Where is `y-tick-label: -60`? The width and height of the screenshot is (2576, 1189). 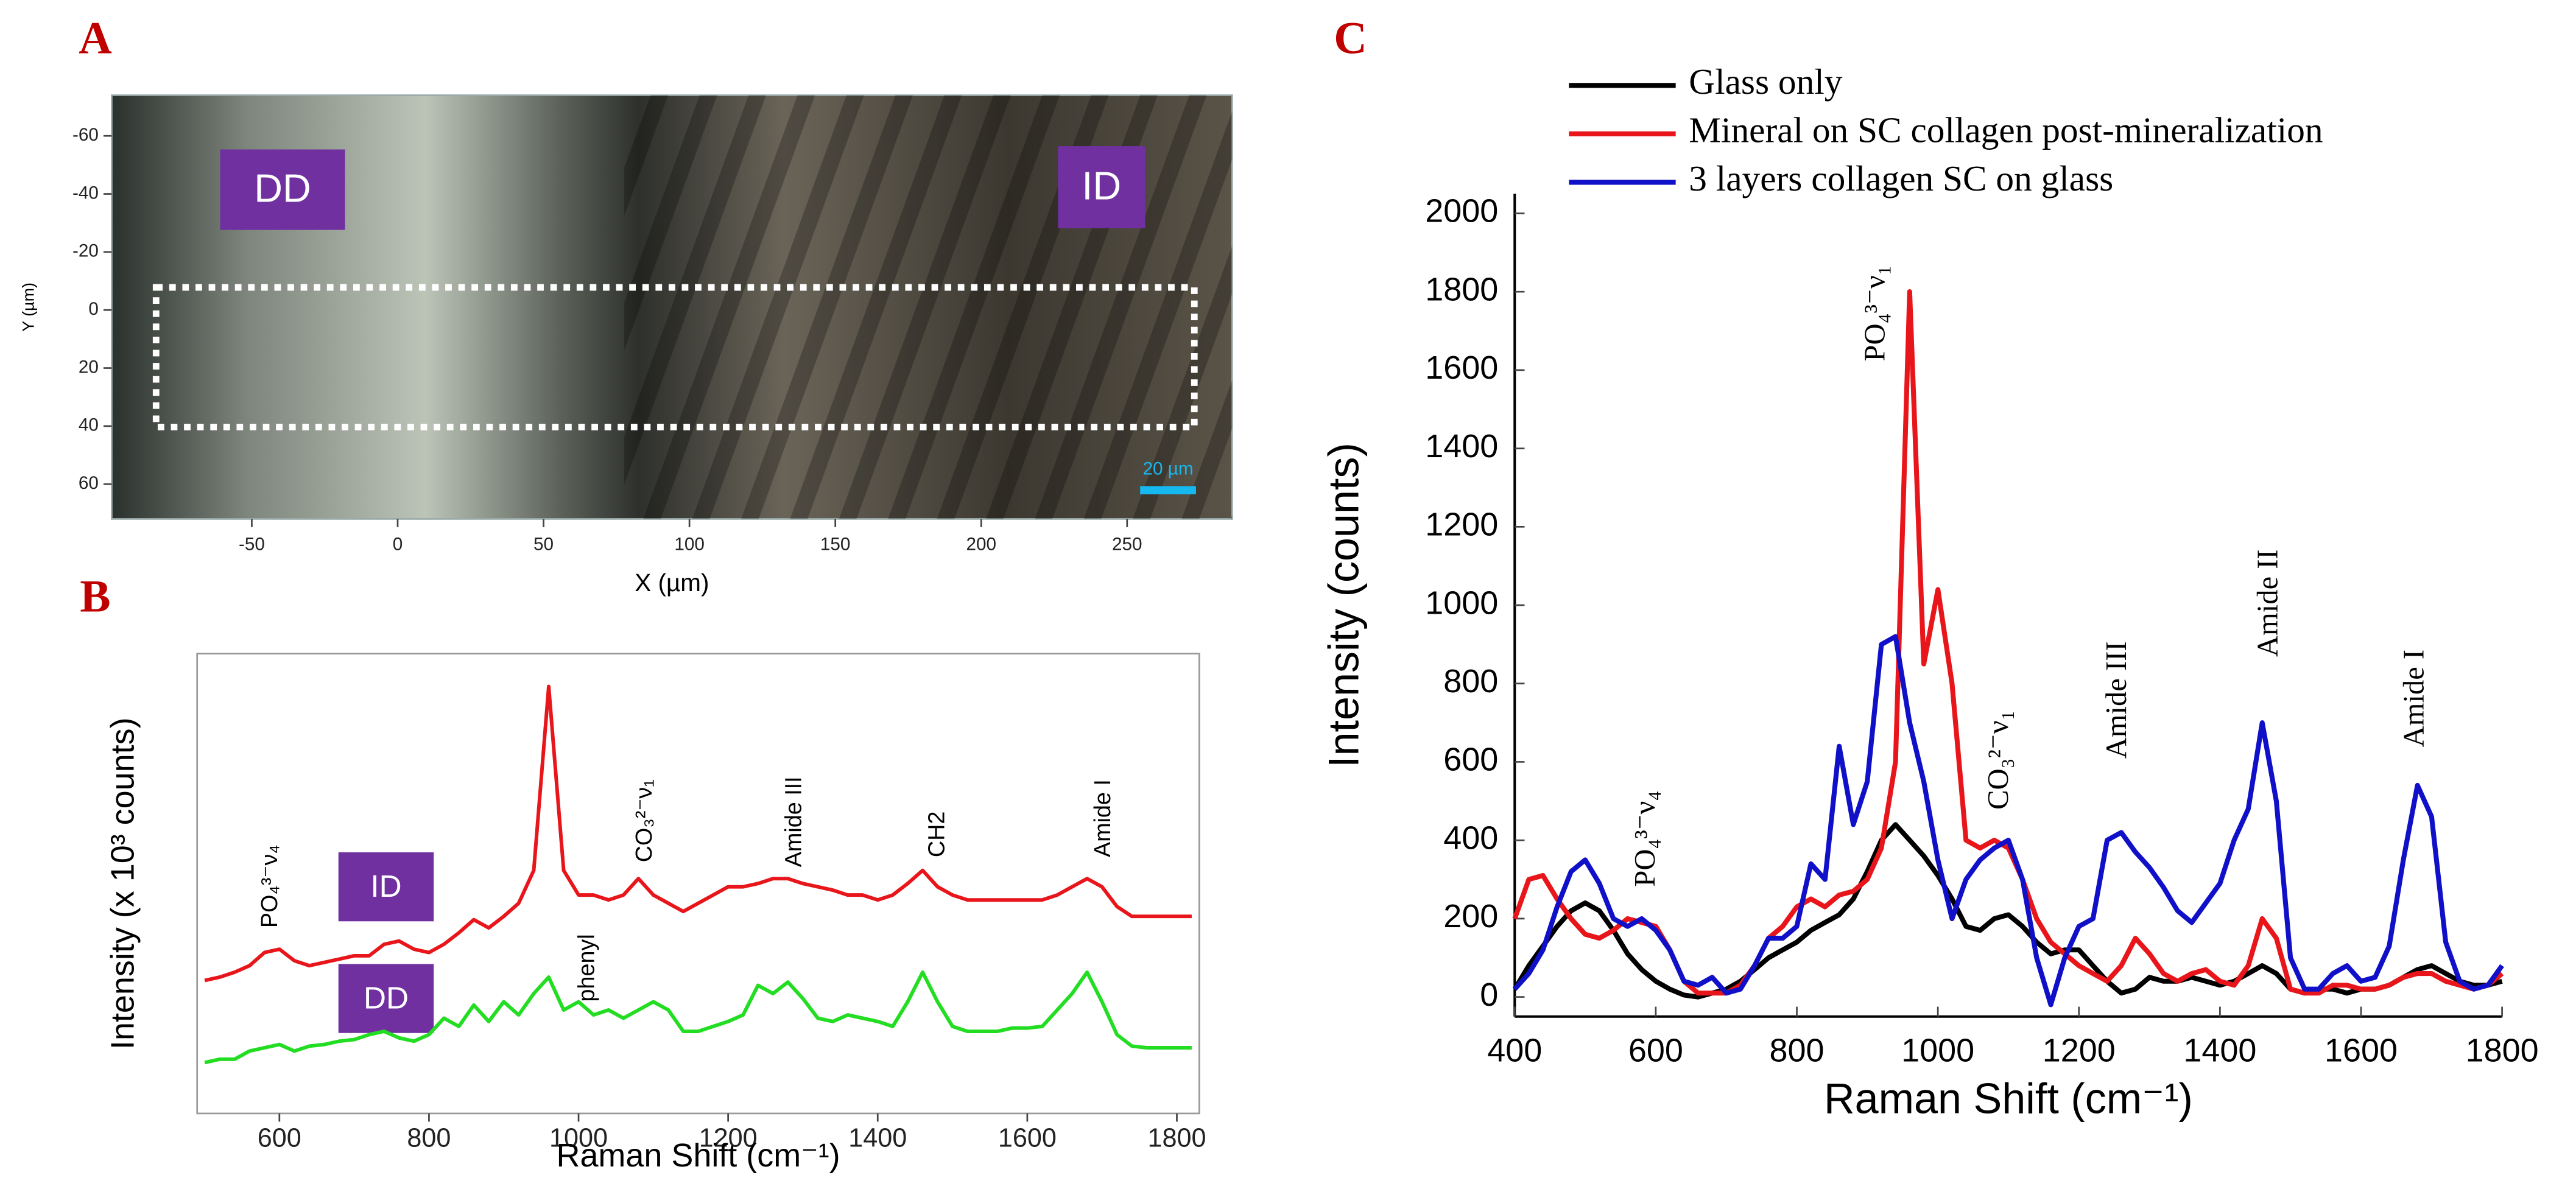
y-tick-label: -60 is located at coordinates (85, 135).